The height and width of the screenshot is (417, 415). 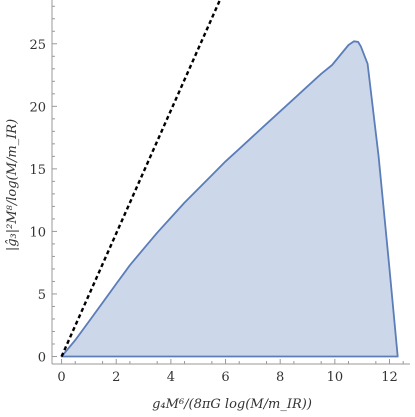 What do you see at coordinates (37, 45) in the screenshot?
I see `y-tick-label: 25` at bounding box center [37, 45].